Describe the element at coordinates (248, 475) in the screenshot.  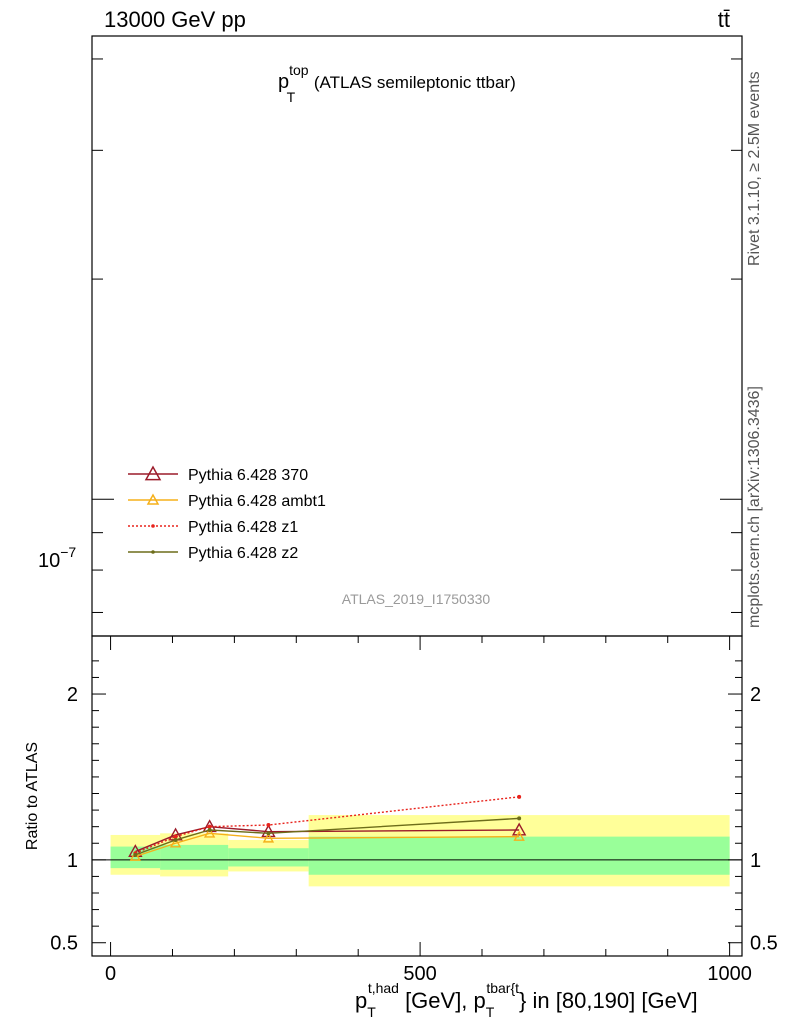
I see `legend-label: Pythia 6.428 370` at that location.